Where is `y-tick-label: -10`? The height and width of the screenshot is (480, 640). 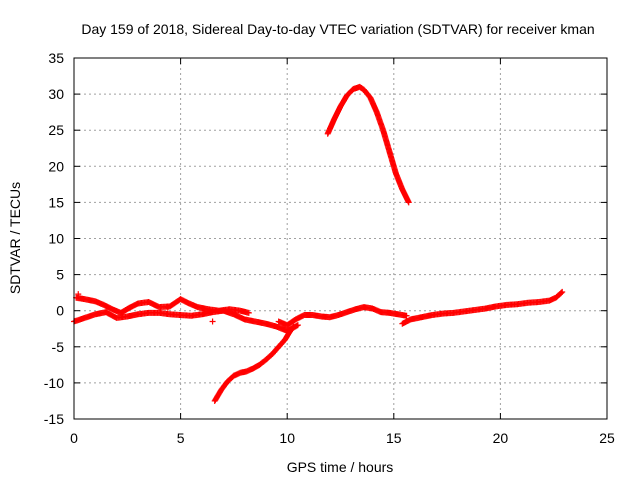 y-tick-label: -10 is located at coordinates (54, 383).